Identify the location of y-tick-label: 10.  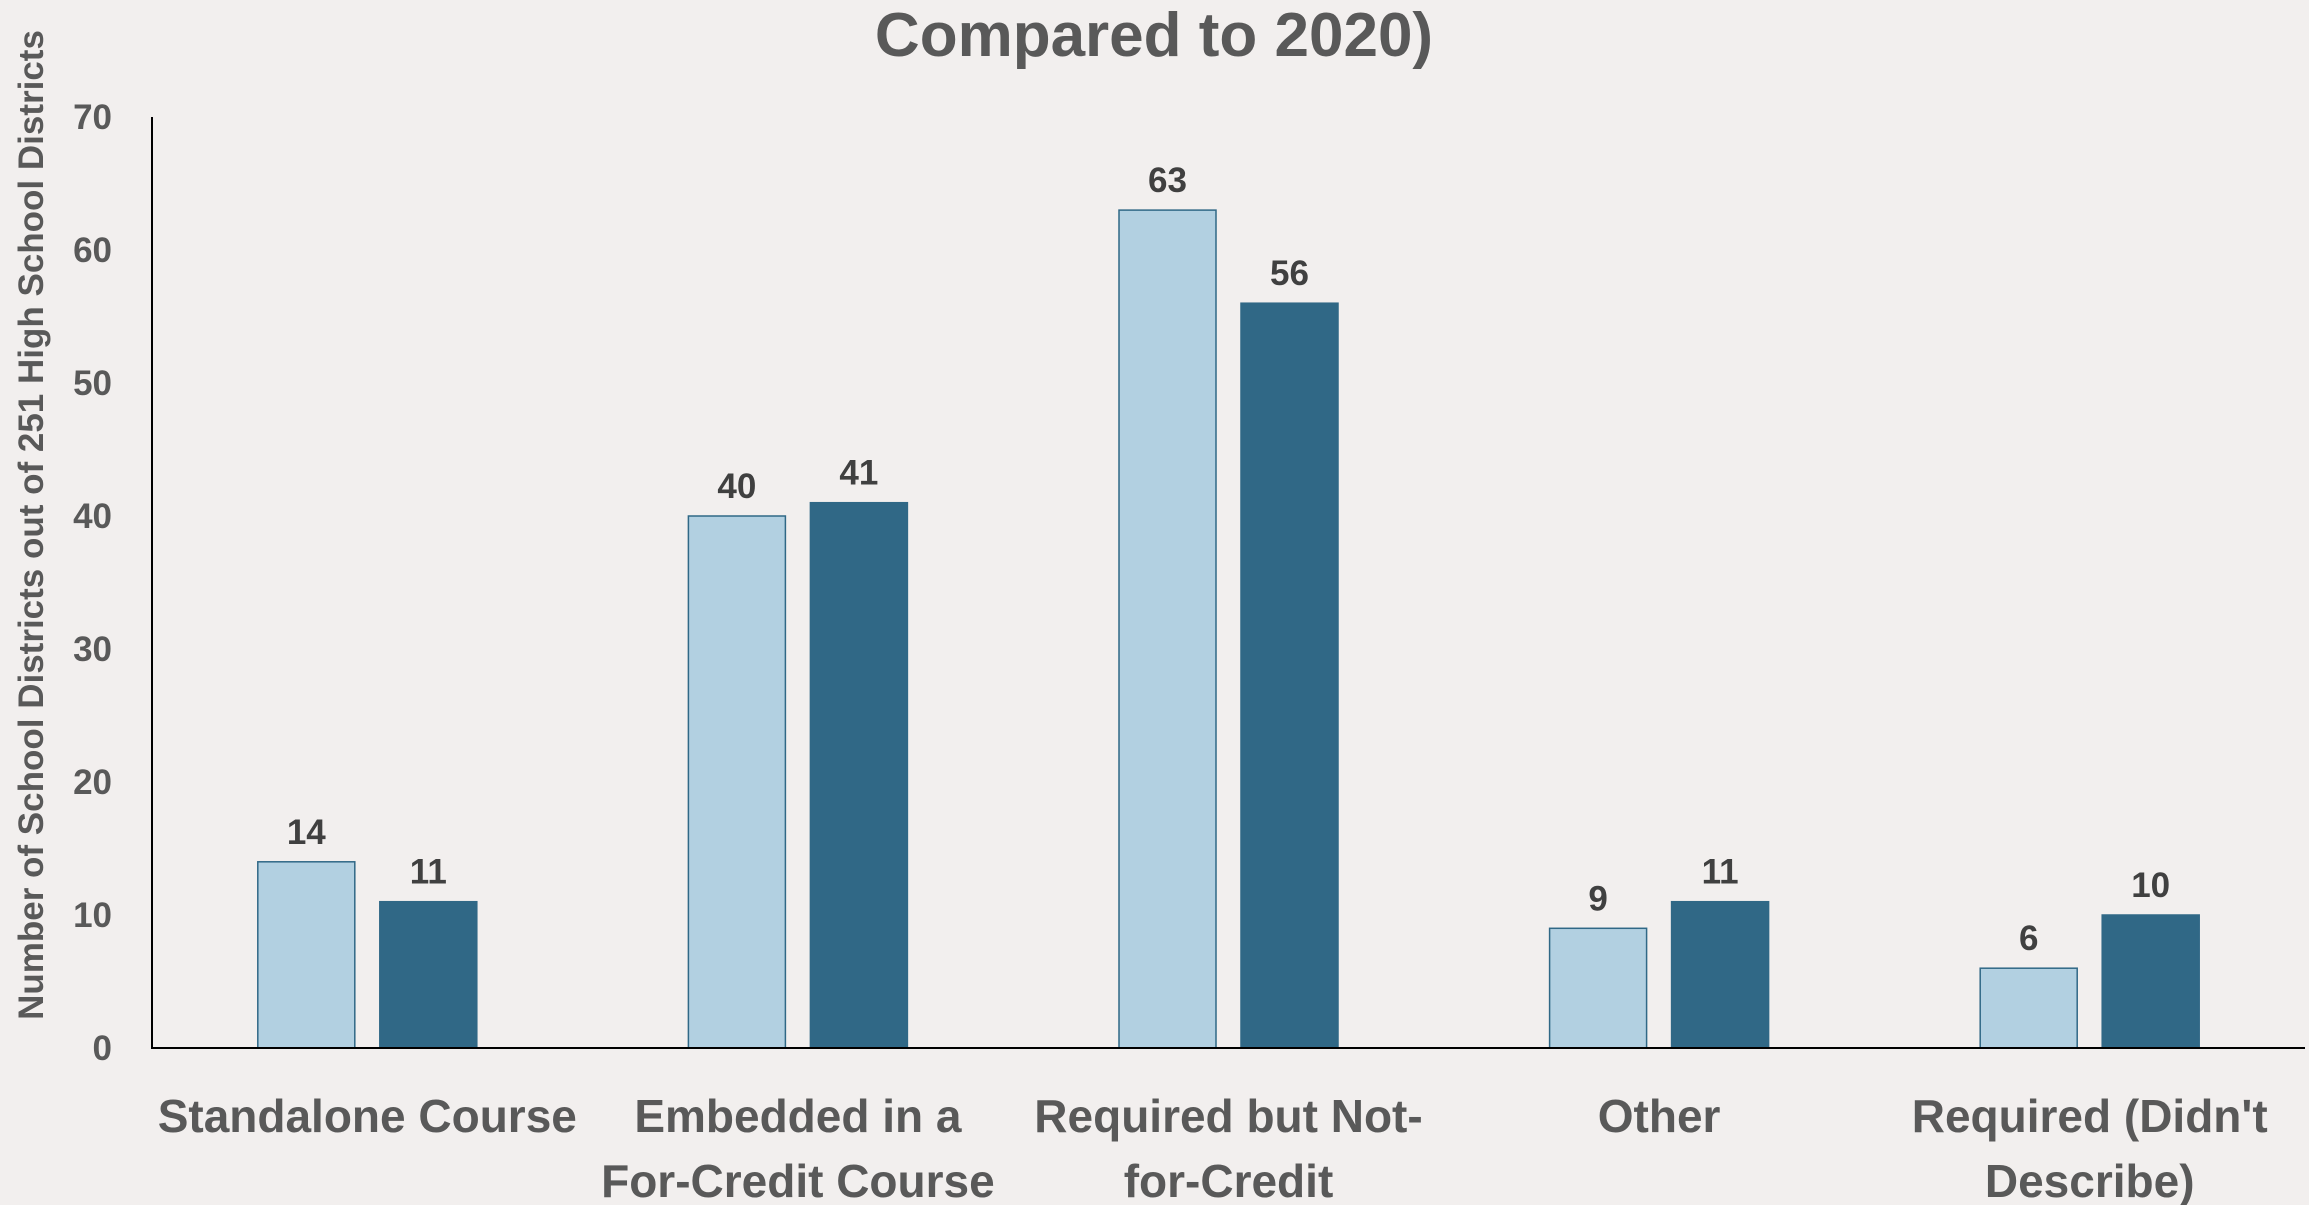
(92, 915).